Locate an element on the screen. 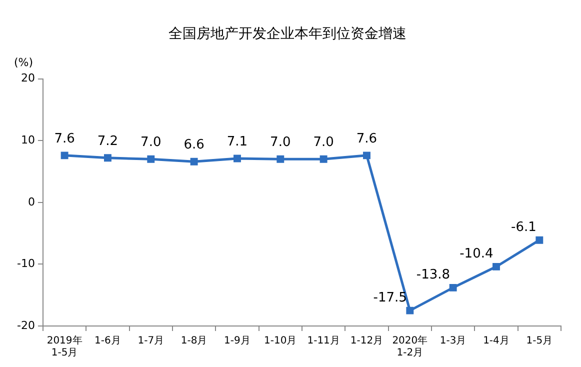 The height and width of the screenshot is (367, 581). data-label: -17.5 is located at coordinates (390, 298).